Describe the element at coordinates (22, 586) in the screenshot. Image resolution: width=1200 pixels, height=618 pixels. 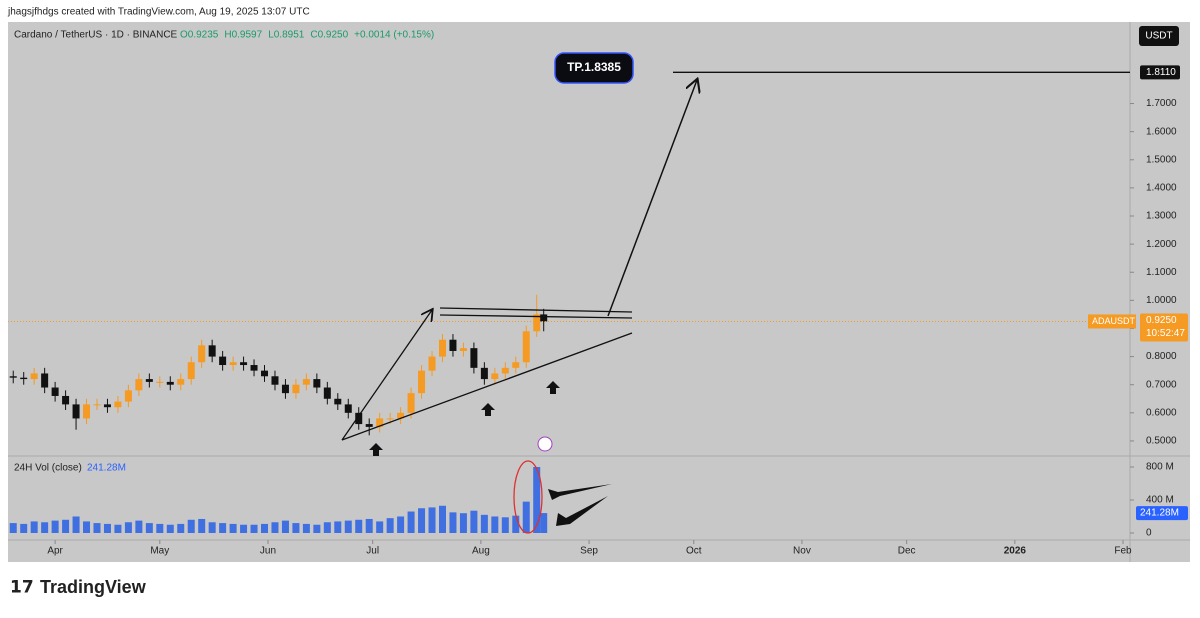
I see `logo-mark: 𝟭𝟳` at that location.